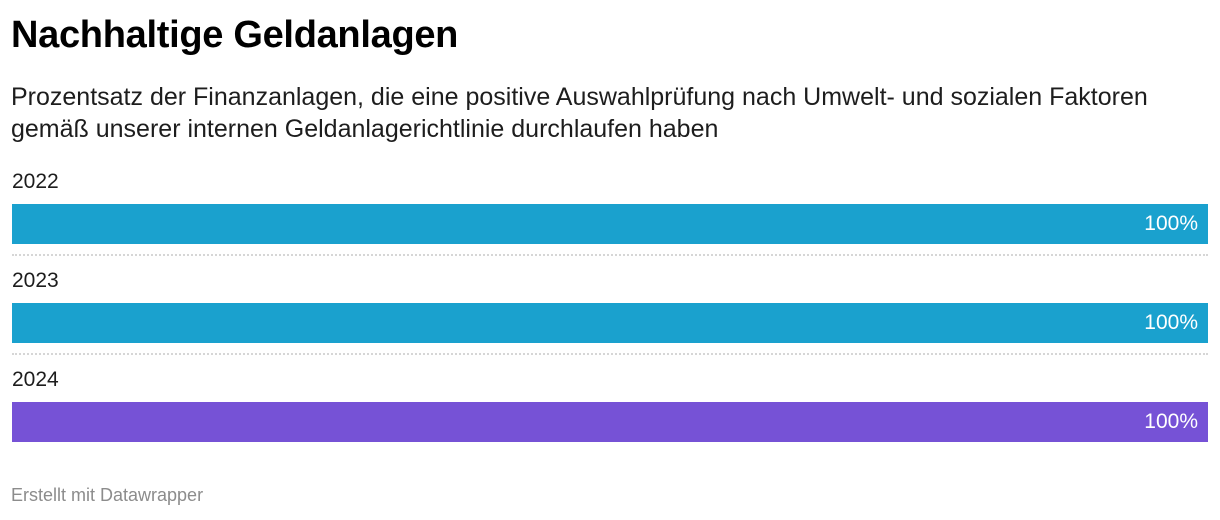 The image size is (1220, 520). Describe the element at coordinates (235, 35) in the screenshot. I see `chart-title: Nachhaltige Geldanlagen` at that location.